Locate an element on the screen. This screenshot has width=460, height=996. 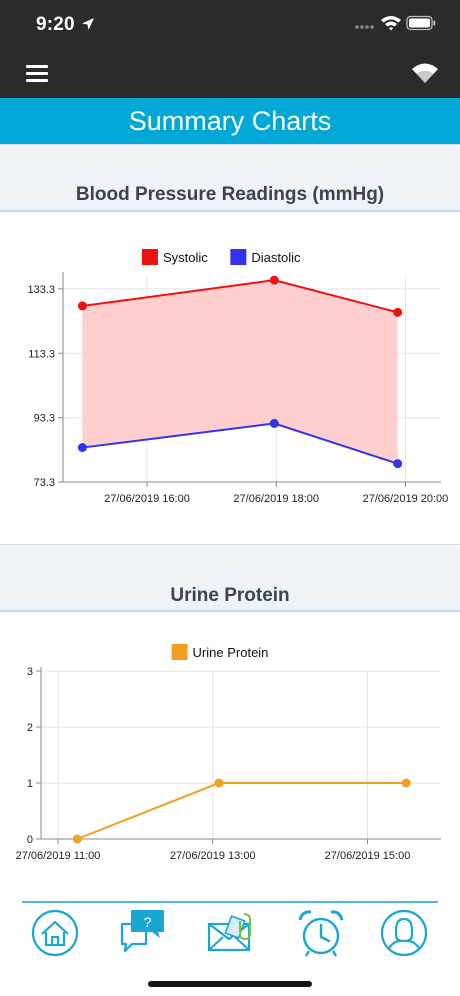
x-tick-label: 27/06/2019 20:00 is located at coordinates (406, 499).